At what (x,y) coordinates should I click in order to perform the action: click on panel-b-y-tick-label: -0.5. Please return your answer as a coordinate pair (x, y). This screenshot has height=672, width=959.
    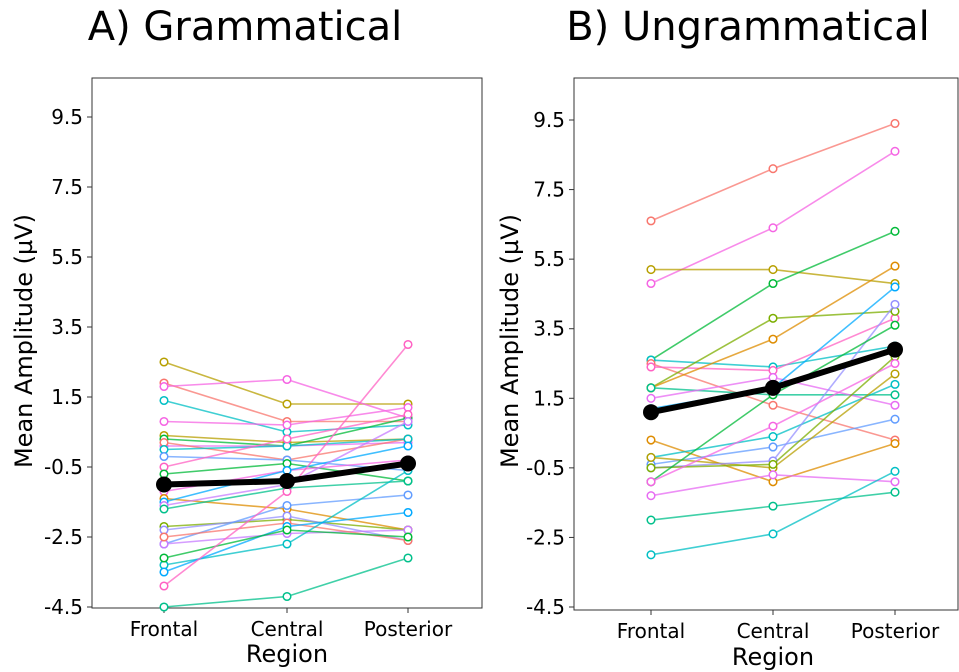
    Looking at the image, I should click on (545, 468).